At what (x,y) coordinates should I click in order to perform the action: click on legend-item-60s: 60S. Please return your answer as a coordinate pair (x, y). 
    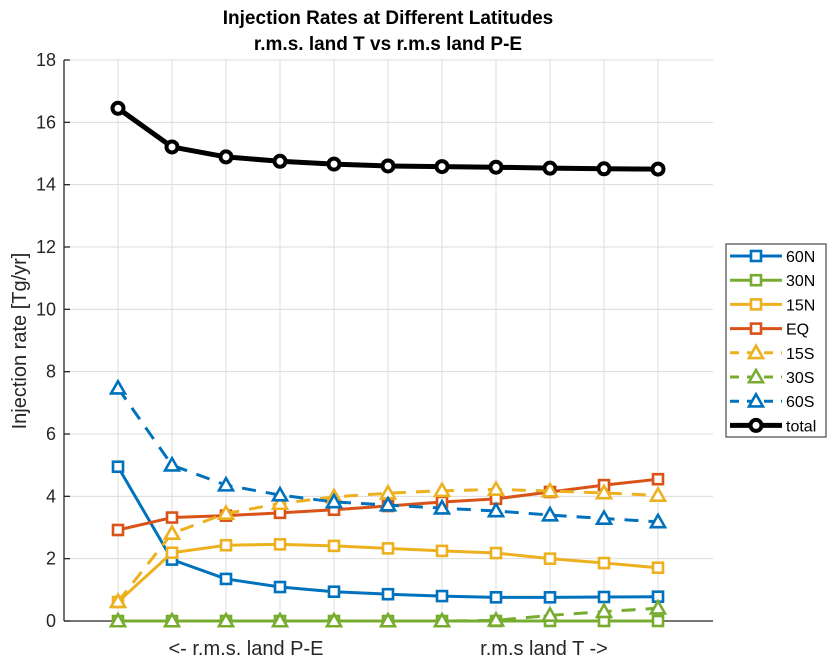
    Looking at the image, I should click on (772, 401).